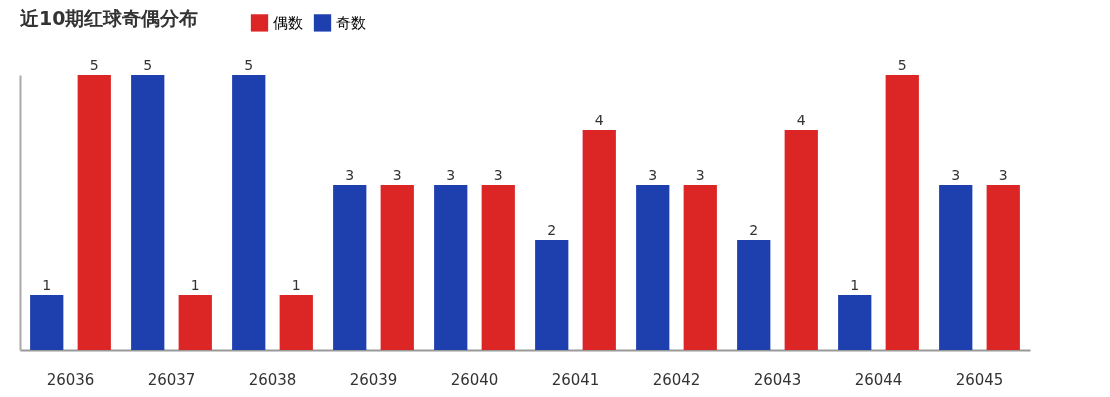  Describe the element at coordinates (171, 379) in the screenshot. I see `x-tick-label: 26037` at that location.